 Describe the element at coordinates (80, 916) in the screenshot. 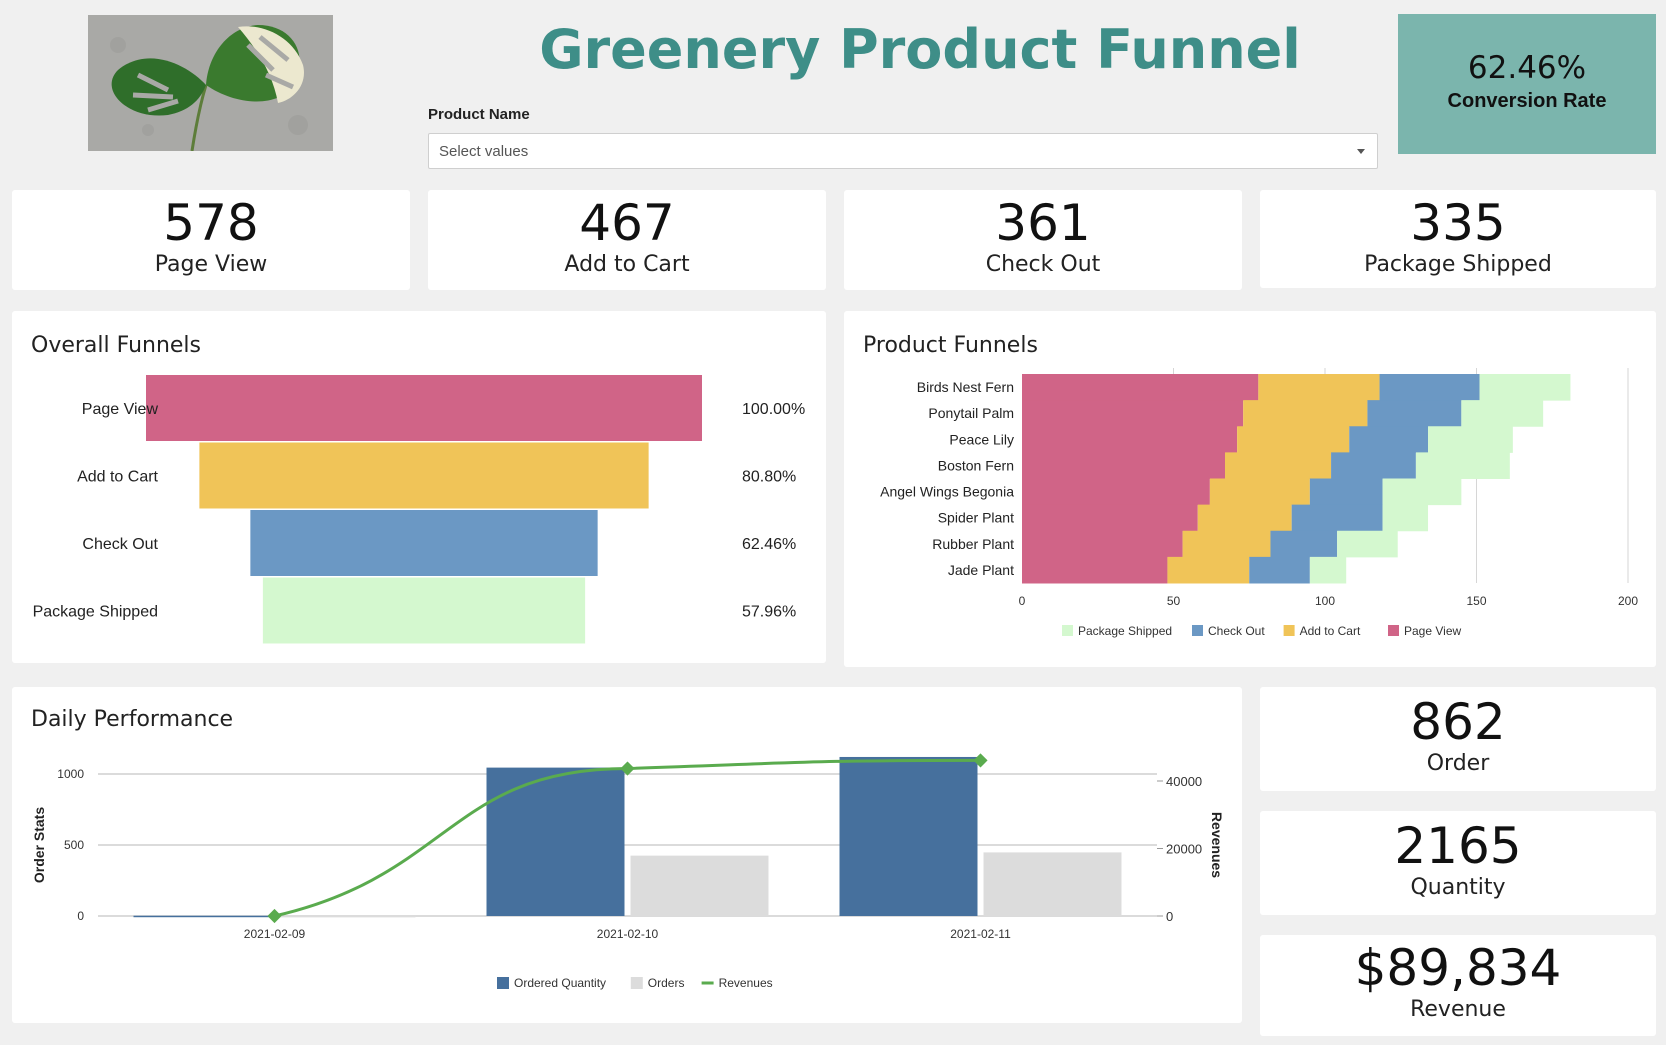

I see `y-tick-label: 0` at that location.